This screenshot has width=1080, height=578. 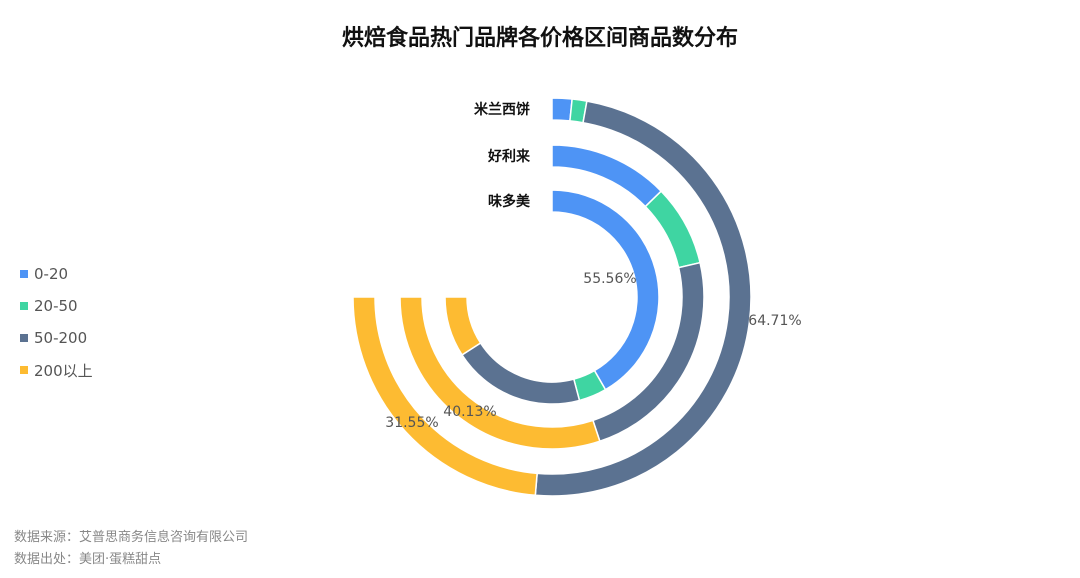 I want to click on legend-label: 0-20, so click(x=51, y=274).